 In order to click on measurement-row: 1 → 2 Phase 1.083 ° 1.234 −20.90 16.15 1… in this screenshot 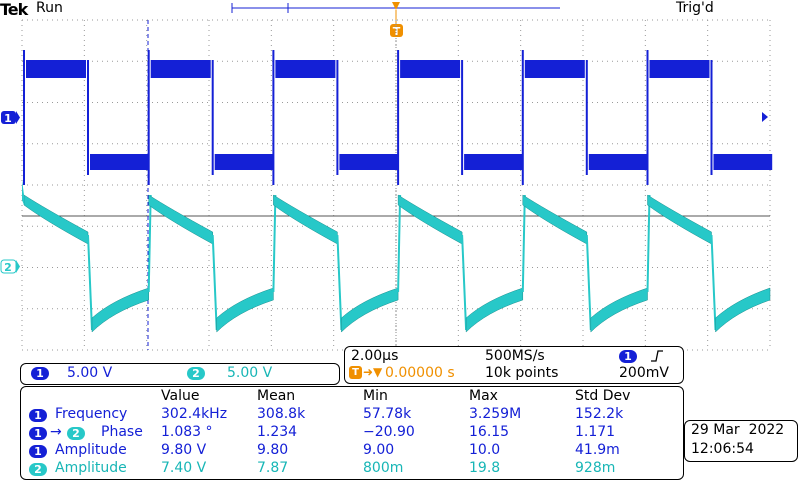, I will do `click(352, 433)`.